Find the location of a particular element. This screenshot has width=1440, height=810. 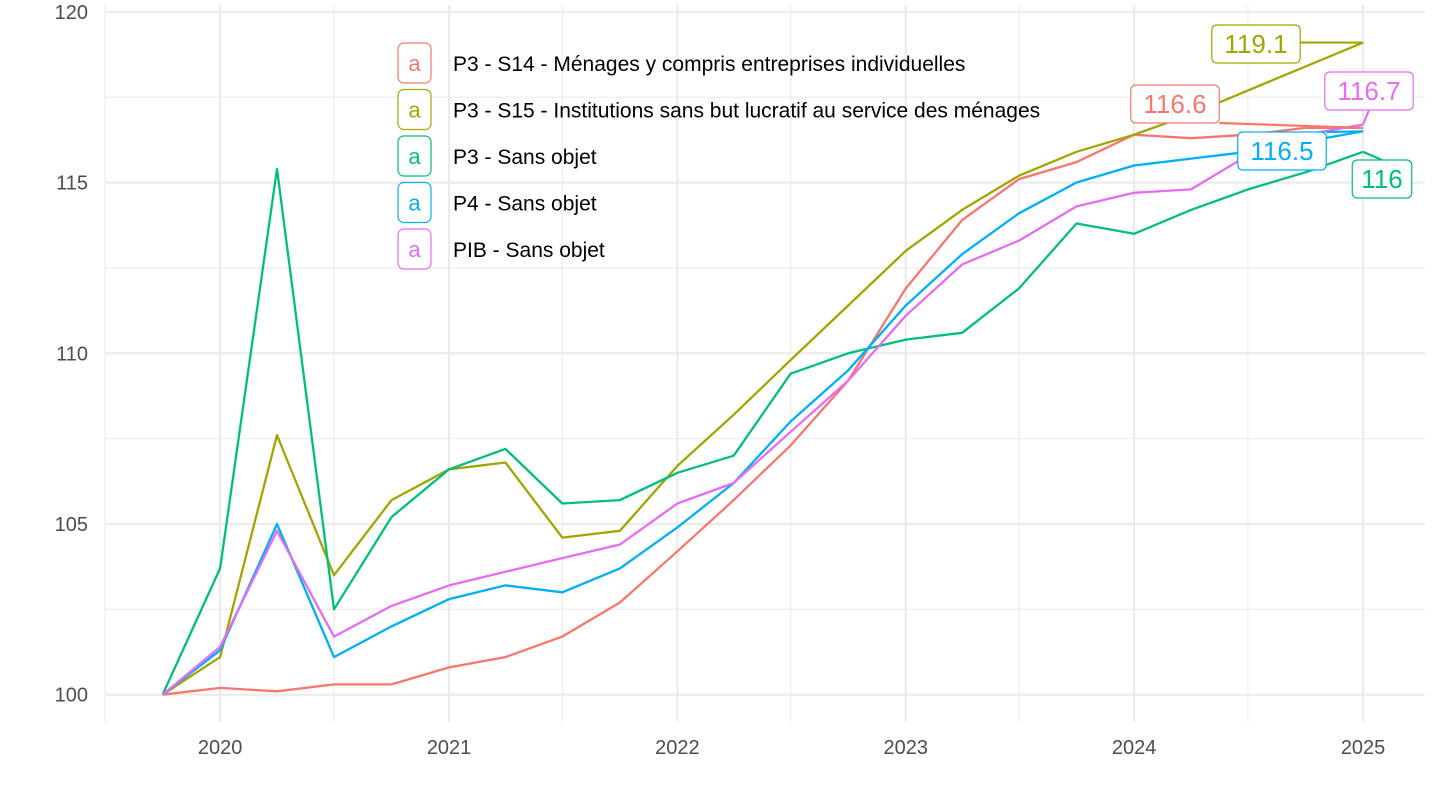

end-label-text: 119.1 is located at coordinates (1255, 44).